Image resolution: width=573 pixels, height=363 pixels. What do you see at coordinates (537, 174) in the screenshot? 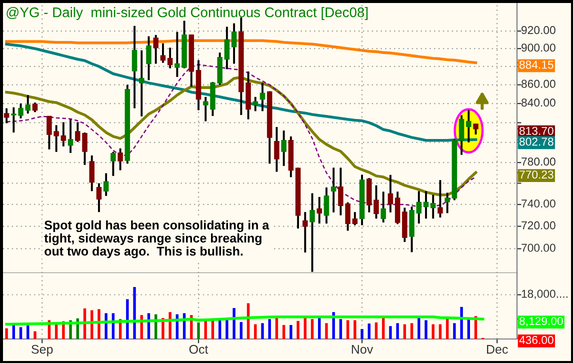
I see `y-tick-label: 770.23` at bounding box center [537, 174].